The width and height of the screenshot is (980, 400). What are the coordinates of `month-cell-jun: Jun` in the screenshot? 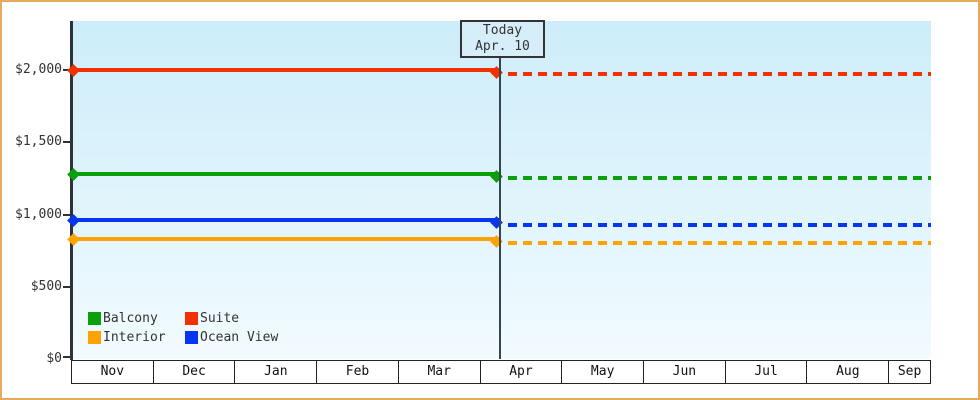 It's located at (684, 372).